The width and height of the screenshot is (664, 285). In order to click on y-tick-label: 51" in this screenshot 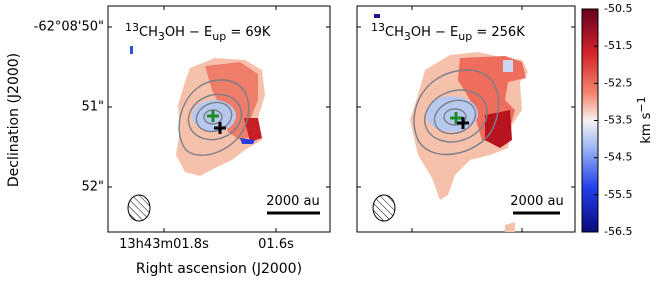, I will do `click(92, 107)`.